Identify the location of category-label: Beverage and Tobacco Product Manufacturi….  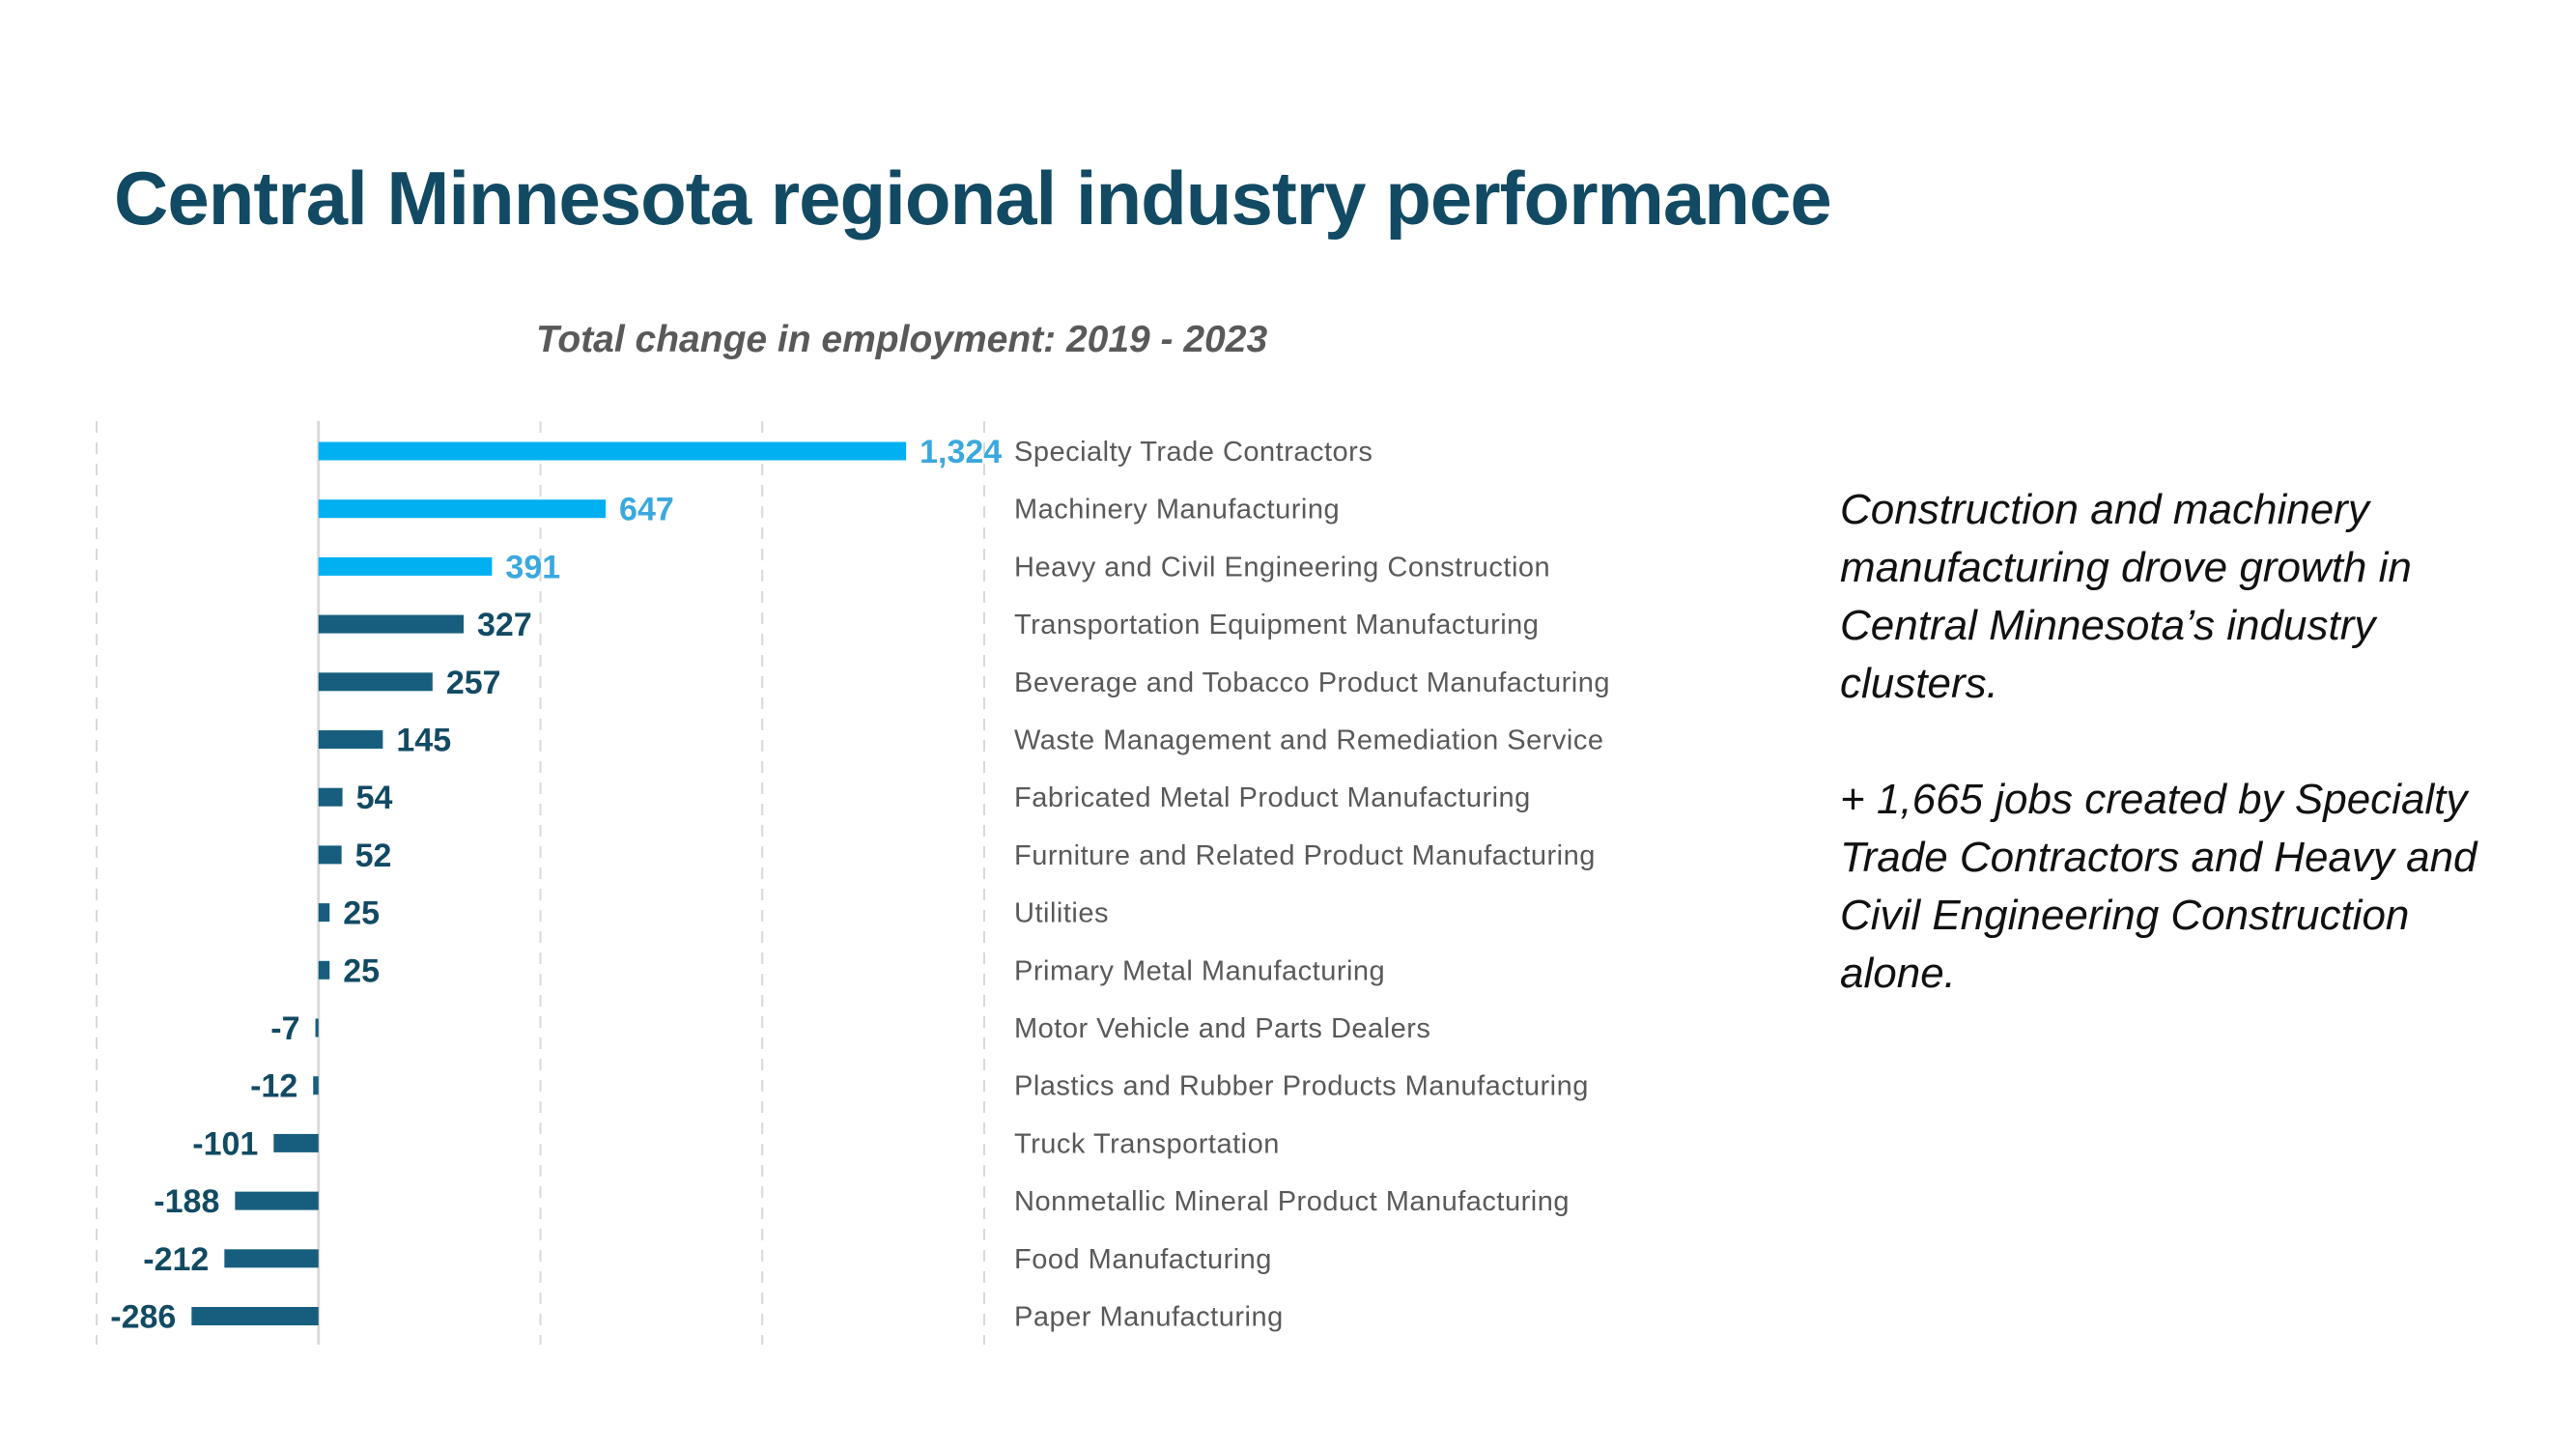
(1312, 683).